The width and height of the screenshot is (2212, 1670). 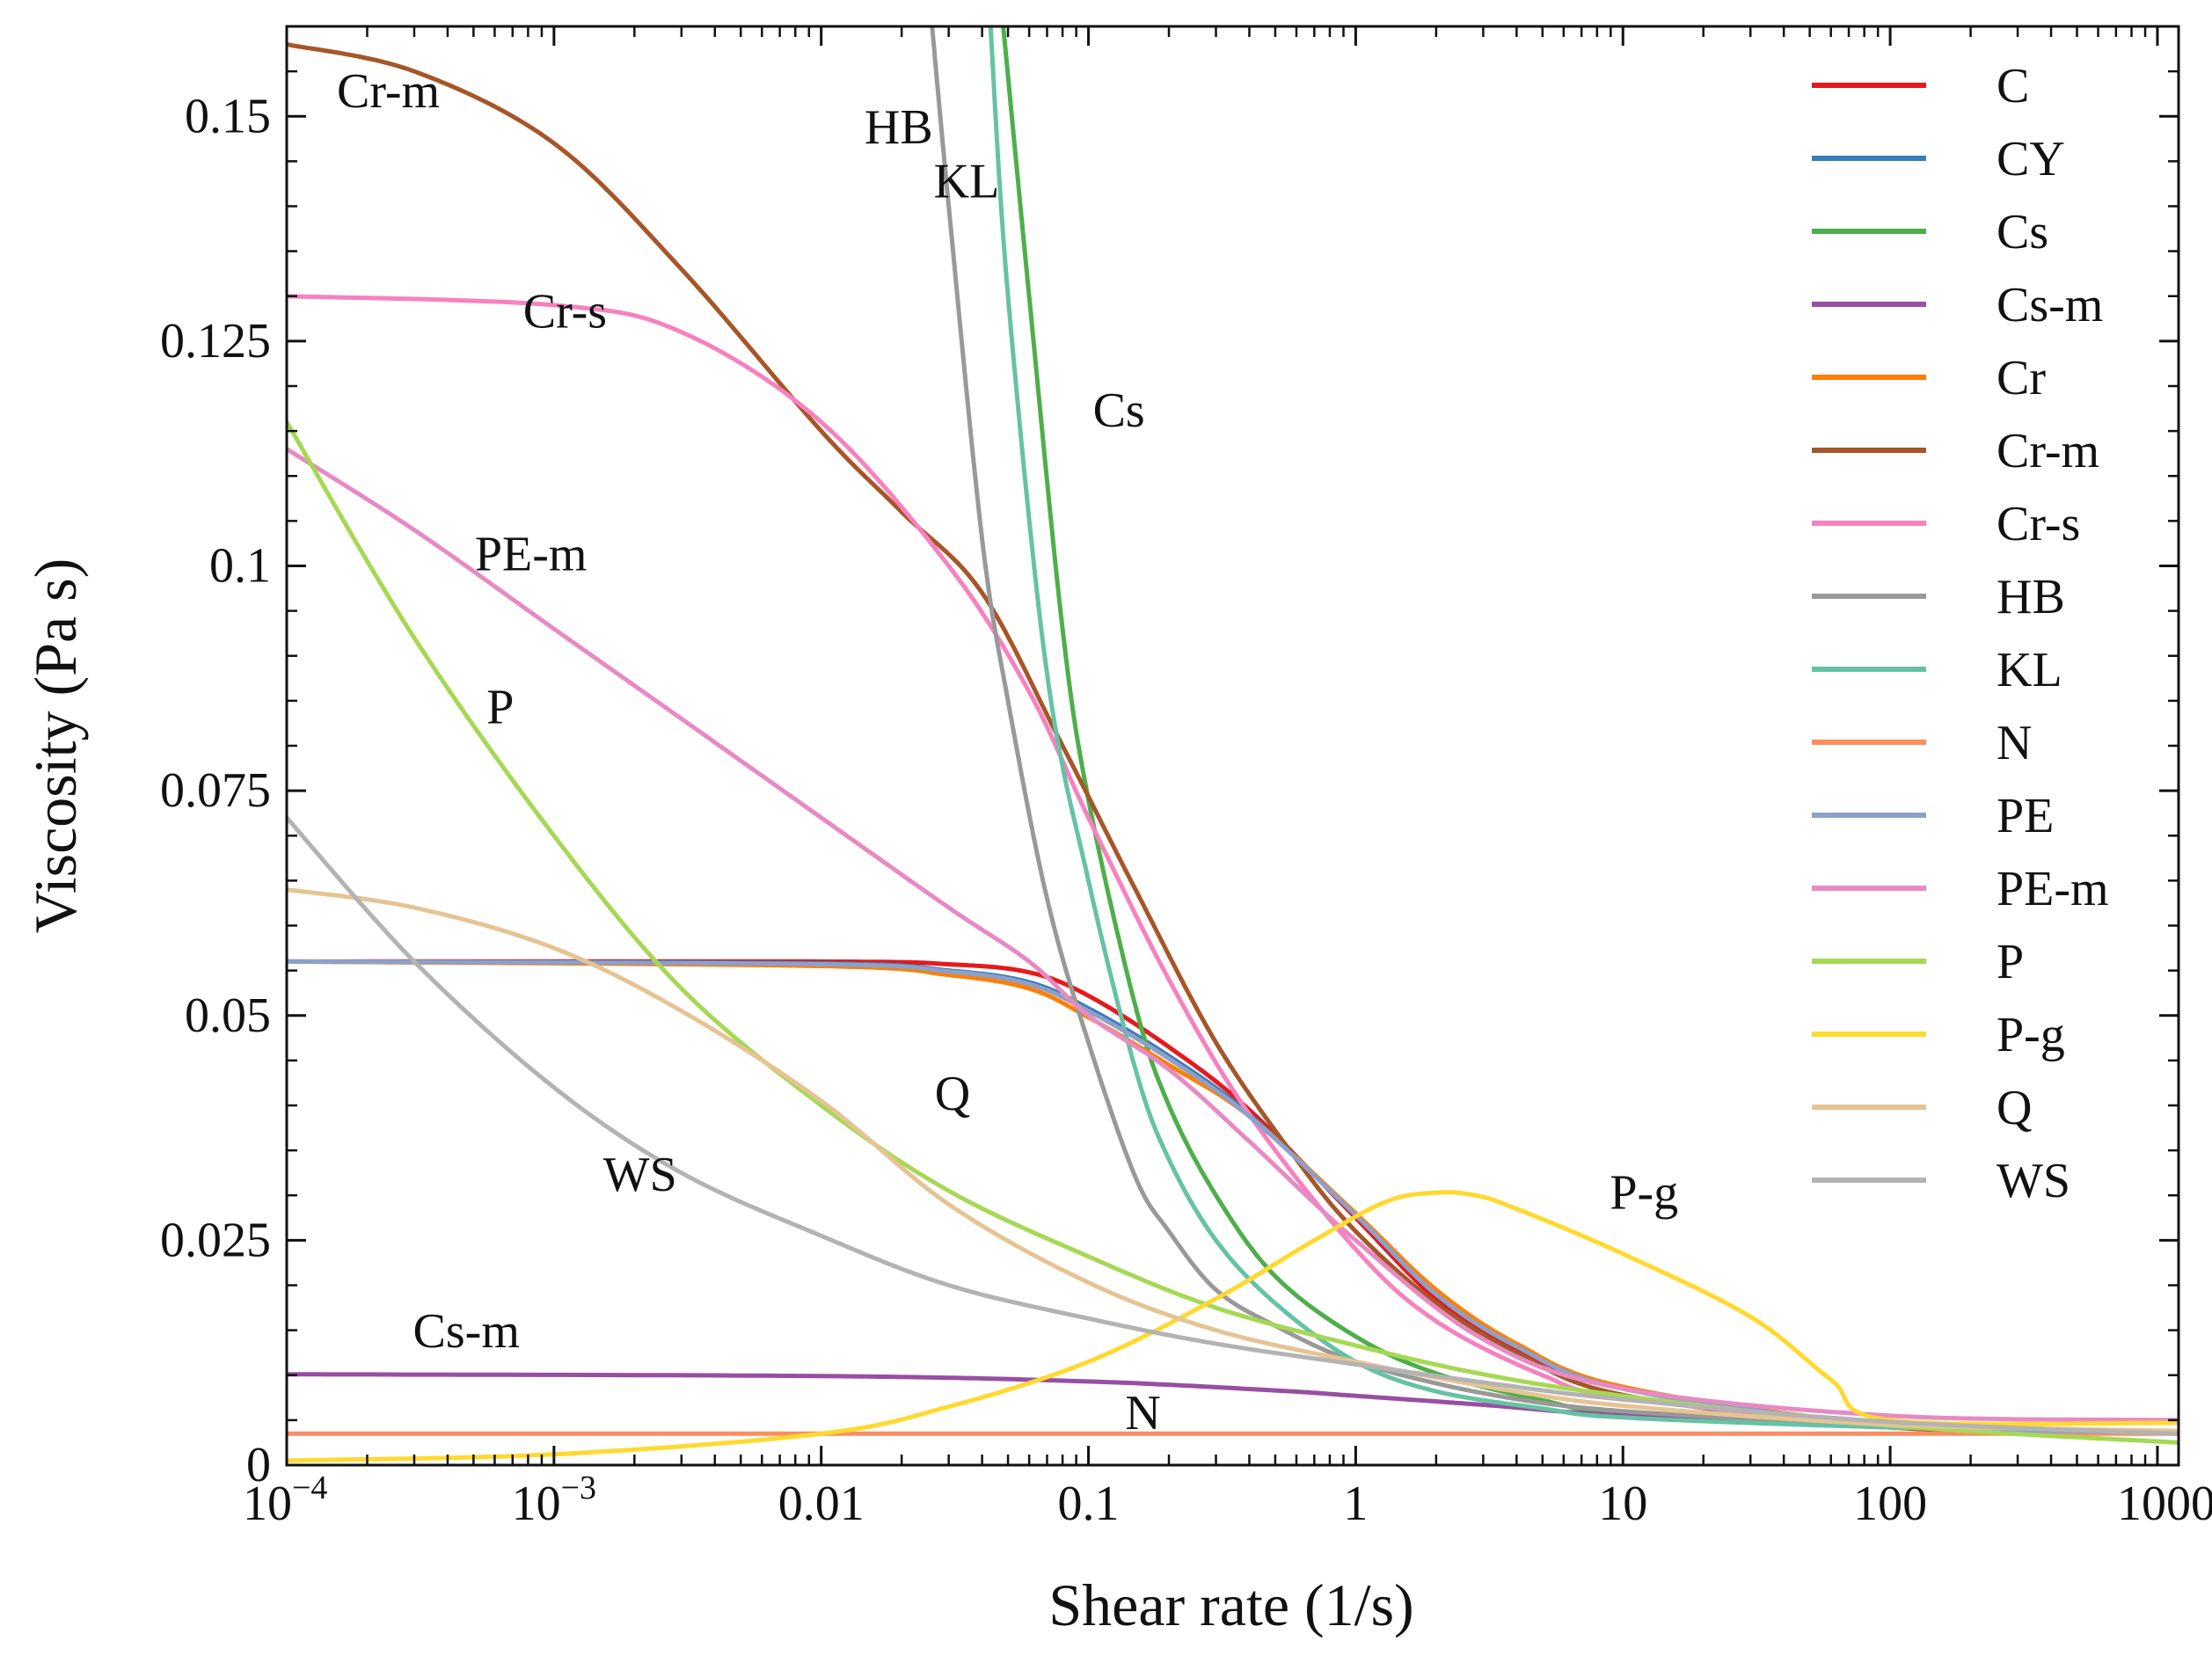 What do you see at coordinates (2014, 1108) in the screenshot?
I see `legend-label-q: Q` at bounding box center [2014, 1108].